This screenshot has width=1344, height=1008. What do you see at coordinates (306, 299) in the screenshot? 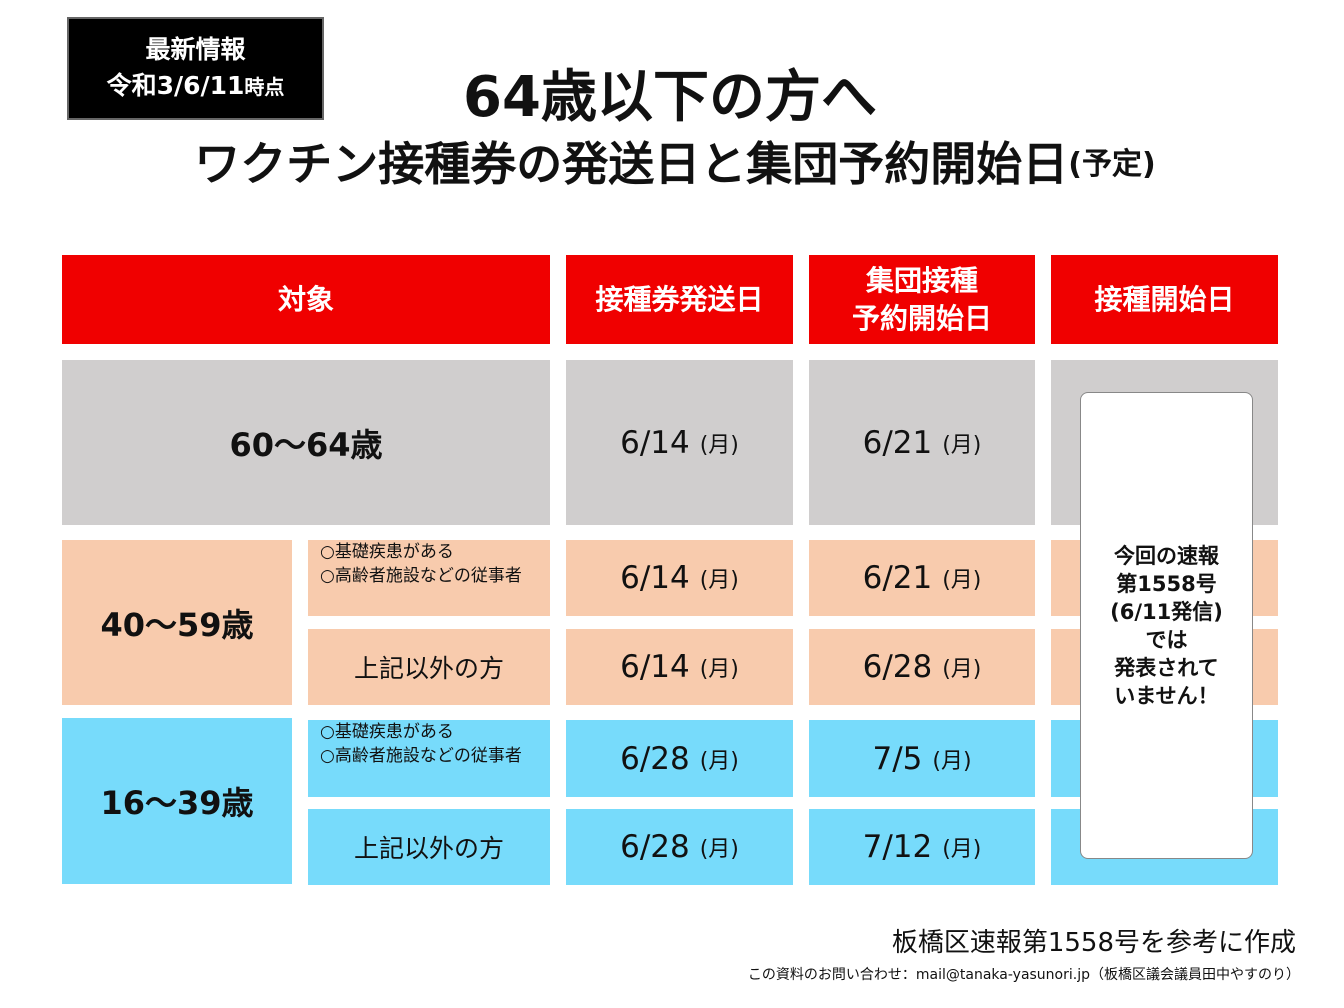
I see `header-target: 対象` at bounding box center [306, 299].